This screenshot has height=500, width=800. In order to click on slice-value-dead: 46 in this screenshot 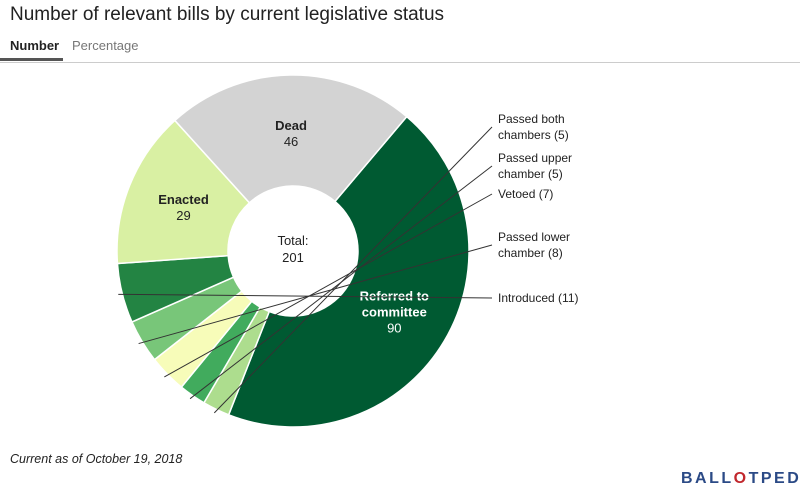, I will do `click(291, 141)`.